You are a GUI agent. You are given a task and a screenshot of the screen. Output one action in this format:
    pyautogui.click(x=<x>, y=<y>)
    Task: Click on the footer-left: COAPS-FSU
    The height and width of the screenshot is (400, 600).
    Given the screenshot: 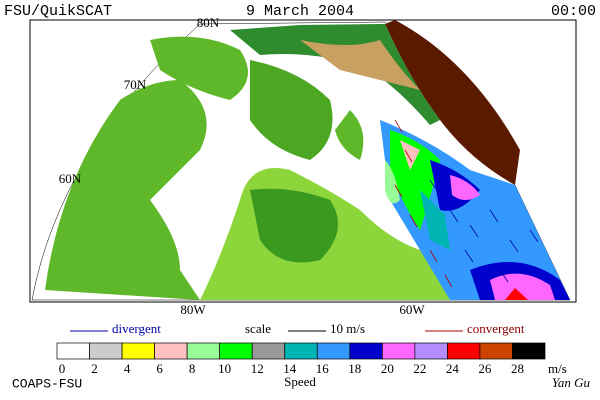 What is the action you would take?
    pyautogui.click(x=47, y=383)
    